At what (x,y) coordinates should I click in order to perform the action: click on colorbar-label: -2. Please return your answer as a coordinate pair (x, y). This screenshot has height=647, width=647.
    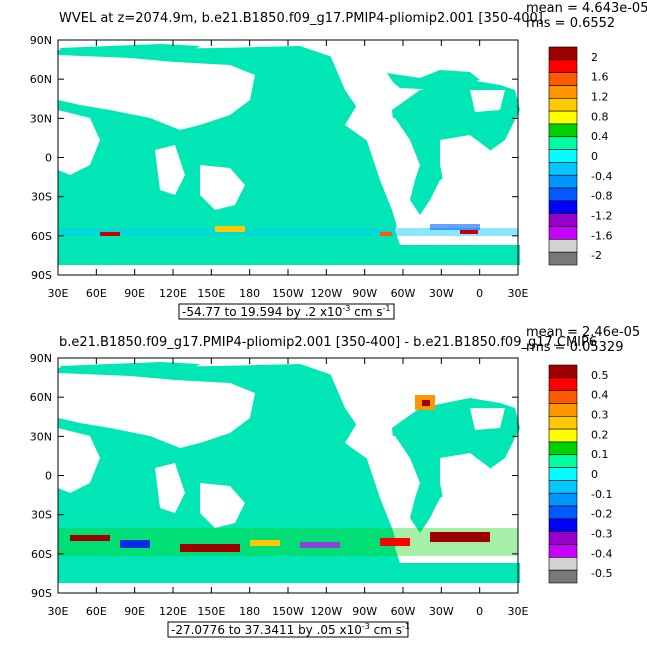
    Looking at the image, I should click on (596, 255).